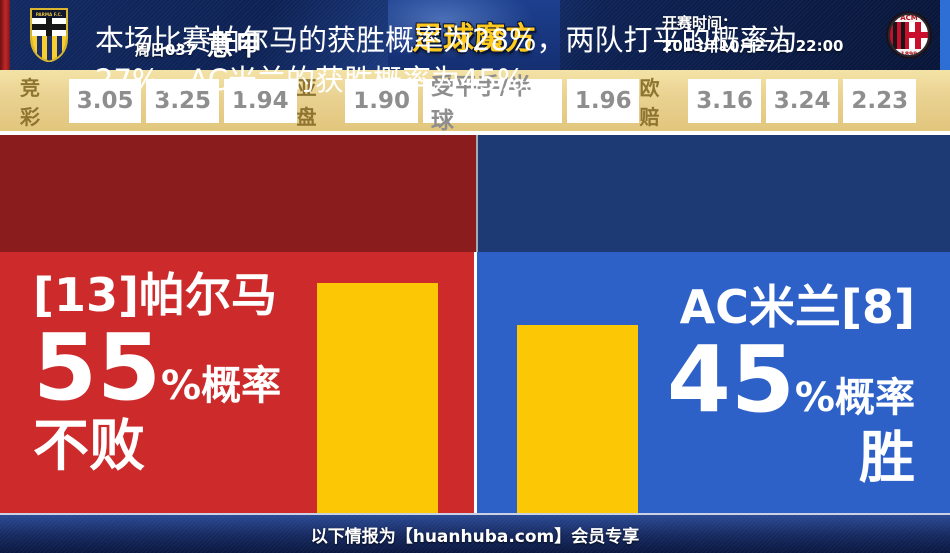 The width and height of the screenshot is (950, 553). What do you see at coordinates (199, 35) in the screenshot?
I see `match-info: 周日037 意甲` at bounding box center [199, 35].